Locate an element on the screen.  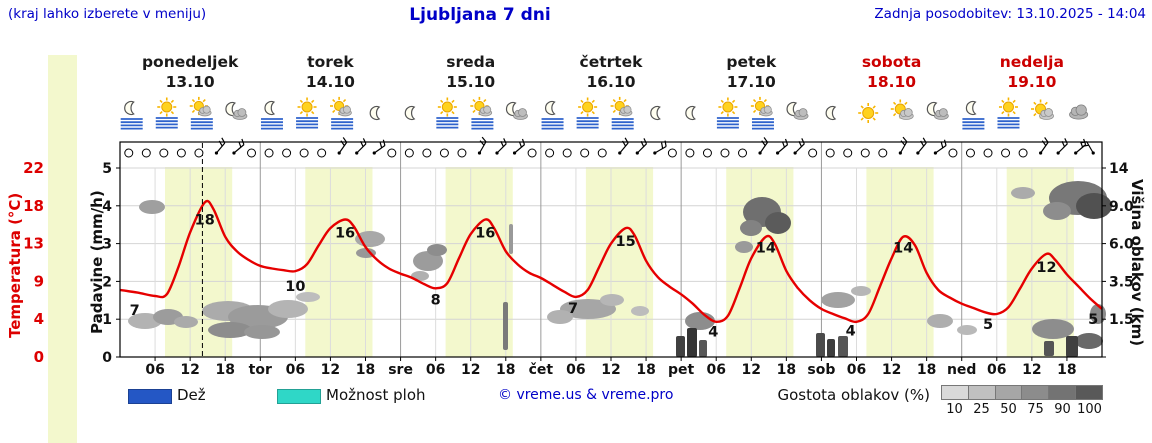
temp-value-label: 15 is located at coordinates (626, 242).